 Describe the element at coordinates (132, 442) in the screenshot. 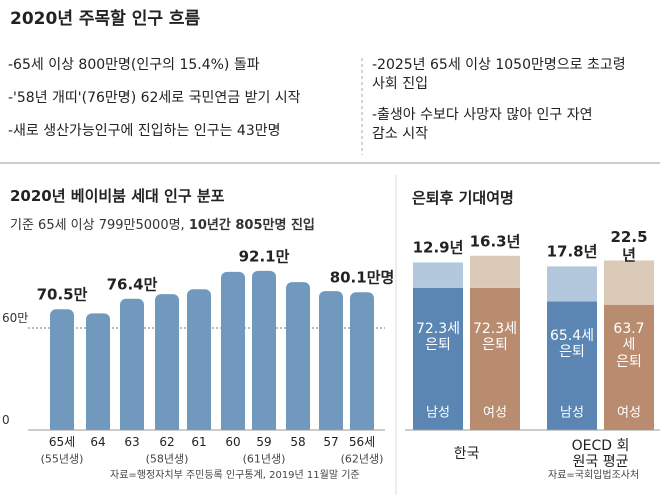

I see `x-tick-label: 63` at that location.